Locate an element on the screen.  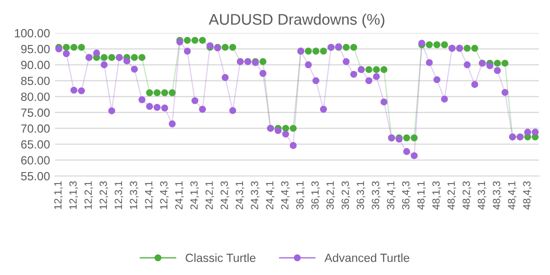
x-tick-label: 12,1,1 is located at coordinates (58, 195).